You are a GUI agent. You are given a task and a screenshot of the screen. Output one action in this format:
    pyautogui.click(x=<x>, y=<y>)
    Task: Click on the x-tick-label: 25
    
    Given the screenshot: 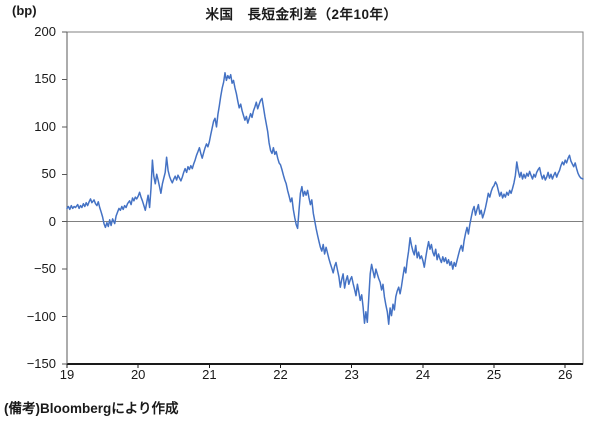 What is the action you would take?
    pyautogui.click(x=494, y=374)
    